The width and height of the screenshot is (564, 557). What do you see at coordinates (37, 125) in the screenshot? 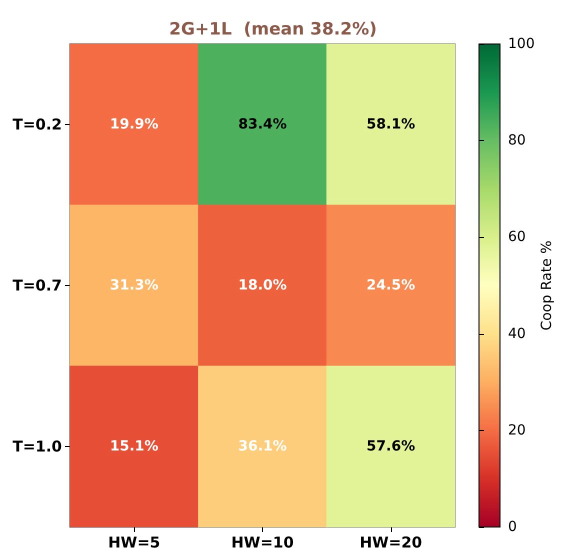
I see `y-tick-label: T=0.2` at bounding box center [37, 125].